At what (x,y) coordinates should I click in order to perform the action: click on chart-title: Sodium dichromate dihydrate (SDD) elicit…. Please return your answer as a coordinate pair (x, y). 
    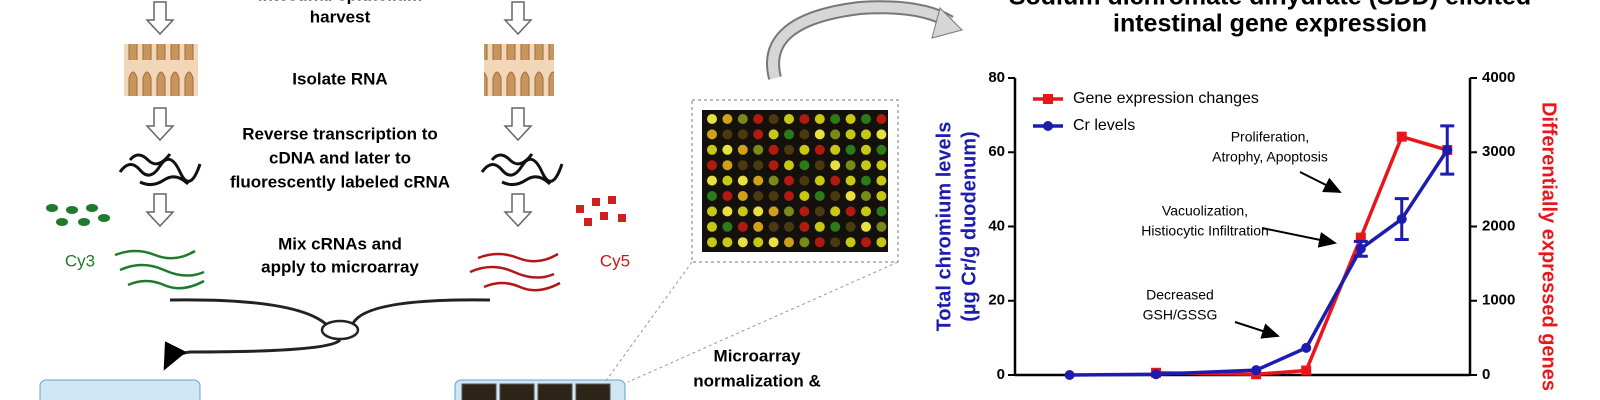
    Looking at the image, I should click on (1270, 5).